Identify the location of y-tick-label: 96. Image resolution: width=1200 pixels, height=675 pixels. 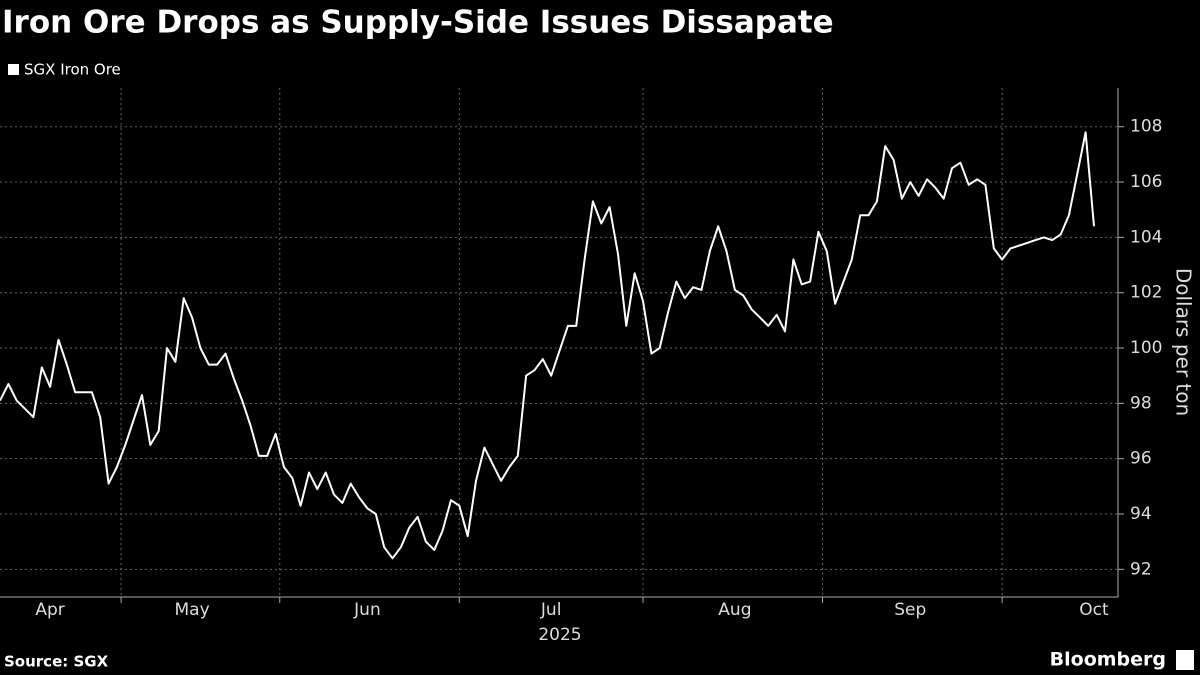
(1141, 459).